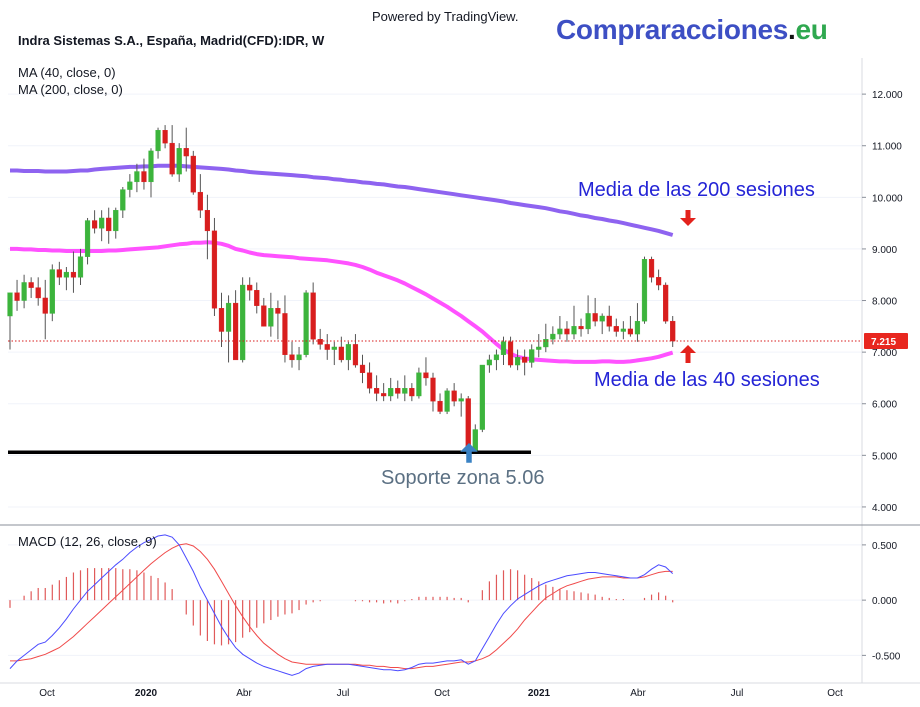 The image size is (920, 707). Describe the element at coordinates (887, 95) in the screenshot. I see `price-axis-label: 12.000` at that location.